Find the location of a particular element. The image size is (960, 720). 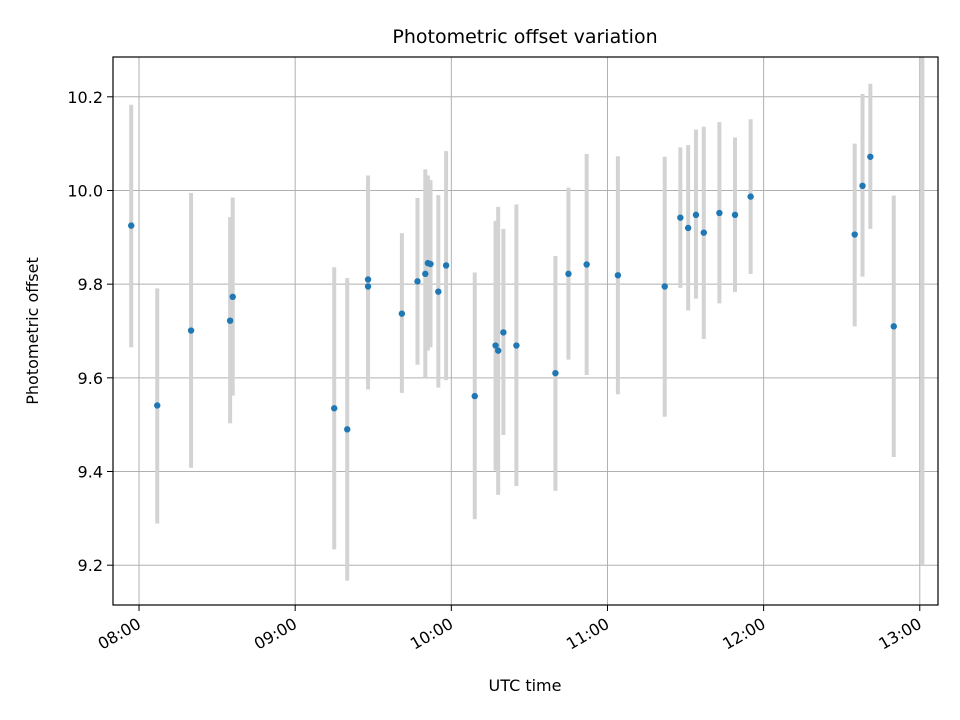

y-tick-label: 9.6 is located at coordinates (90, 378).